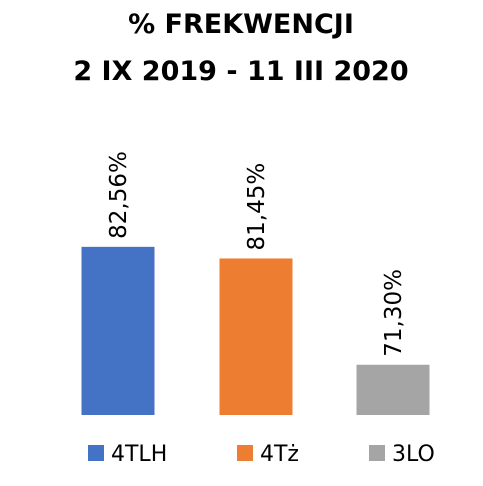 This screenshot has width=483, height=486. Describe the element at coordinates (118, 330) in the screenshot. I see `bar-4TLH` at that location.